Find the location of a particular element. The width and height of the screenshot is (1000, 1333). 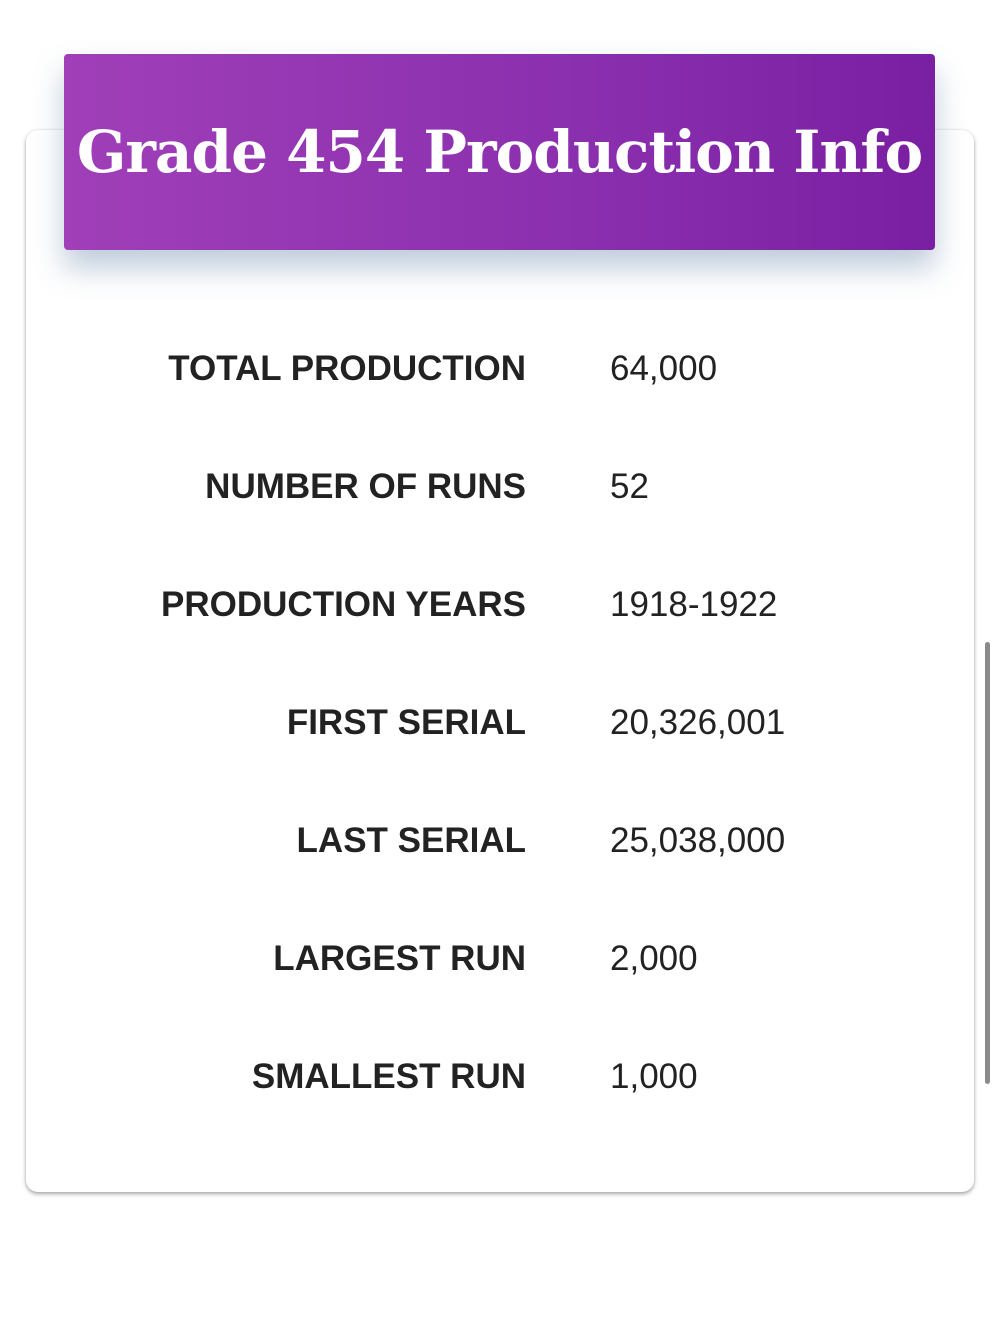

table-row: FIRST SERIAL 20,326,001 is located at coordinates (500, 723).